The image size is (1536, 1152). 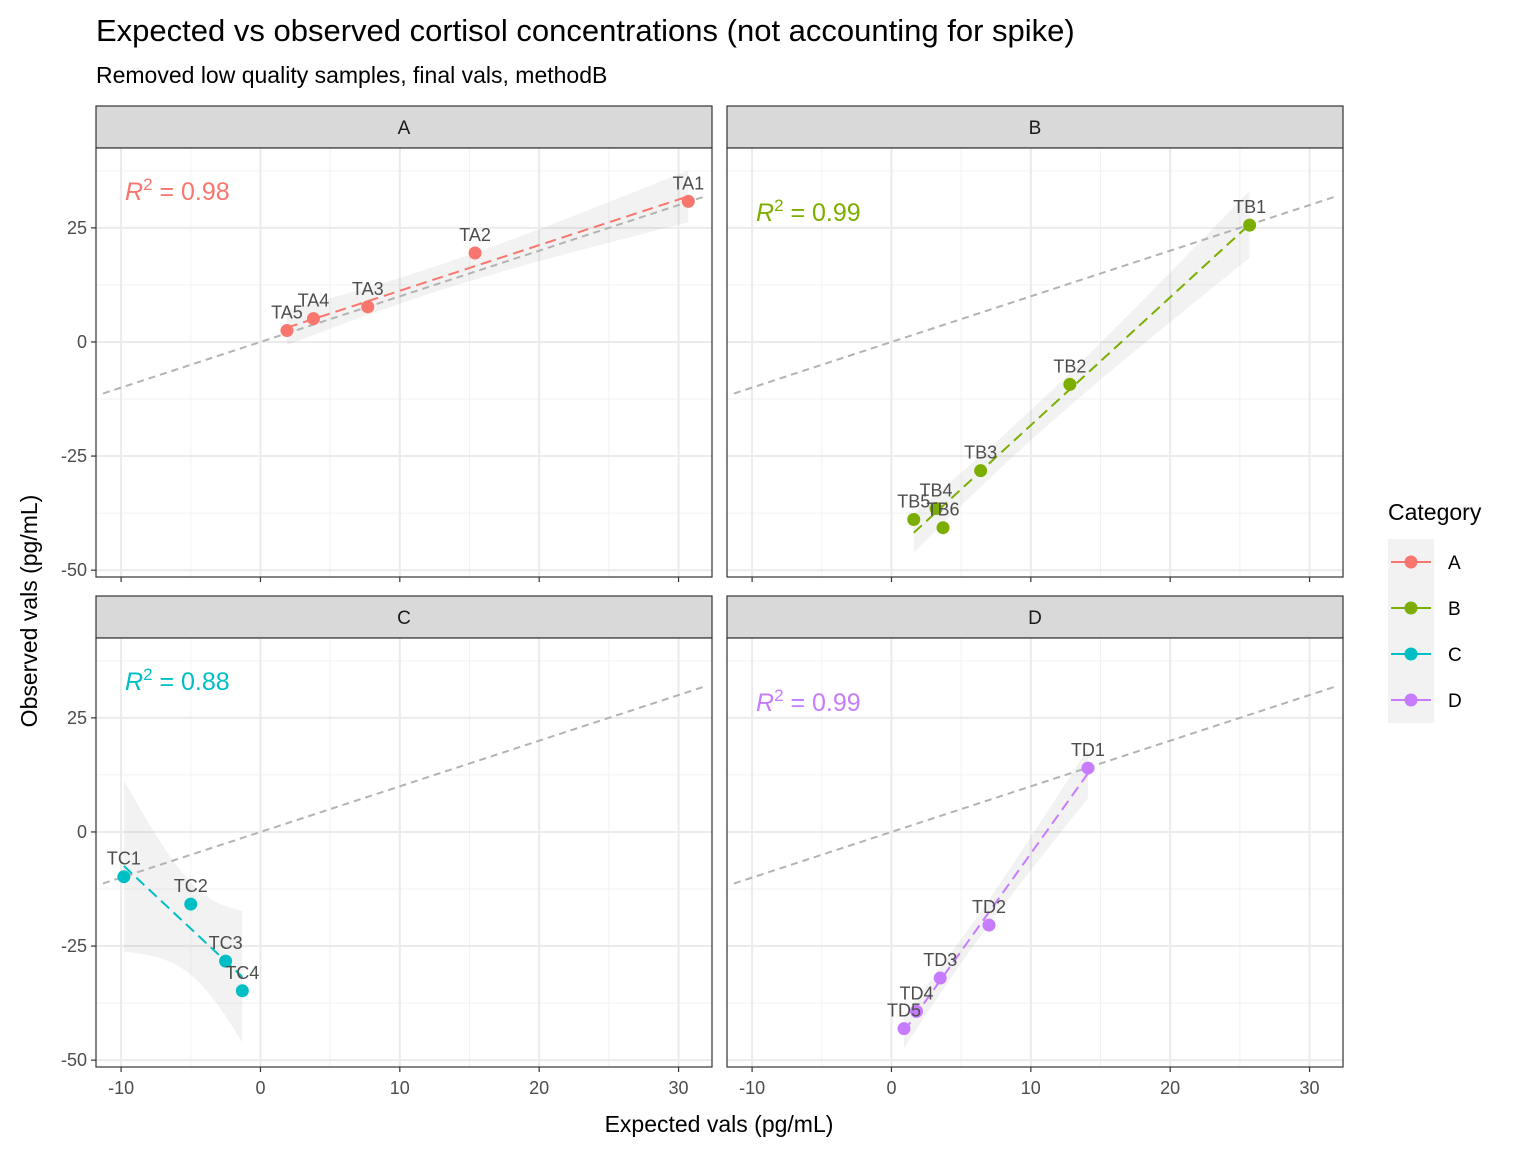 What do you see at coordinates (1035, 128) in the screenshot?
I see `facet-strip-label: B` at bounding box center [1035, 128].